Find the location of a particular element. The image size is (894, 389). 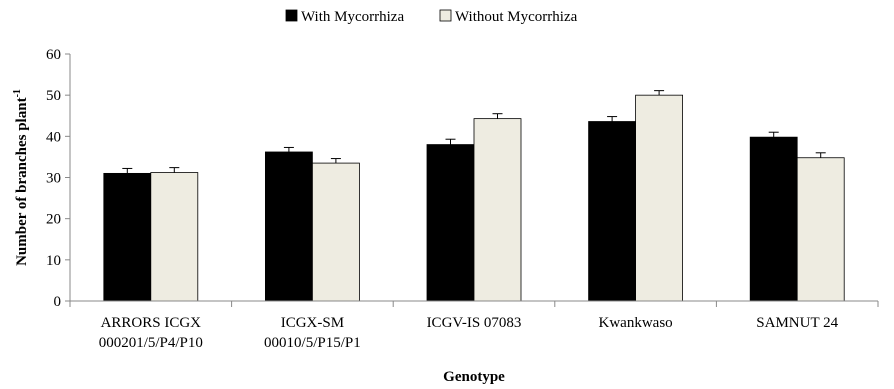

legend-label: Without Mycorrhiza is located at coordinates (516, 17).